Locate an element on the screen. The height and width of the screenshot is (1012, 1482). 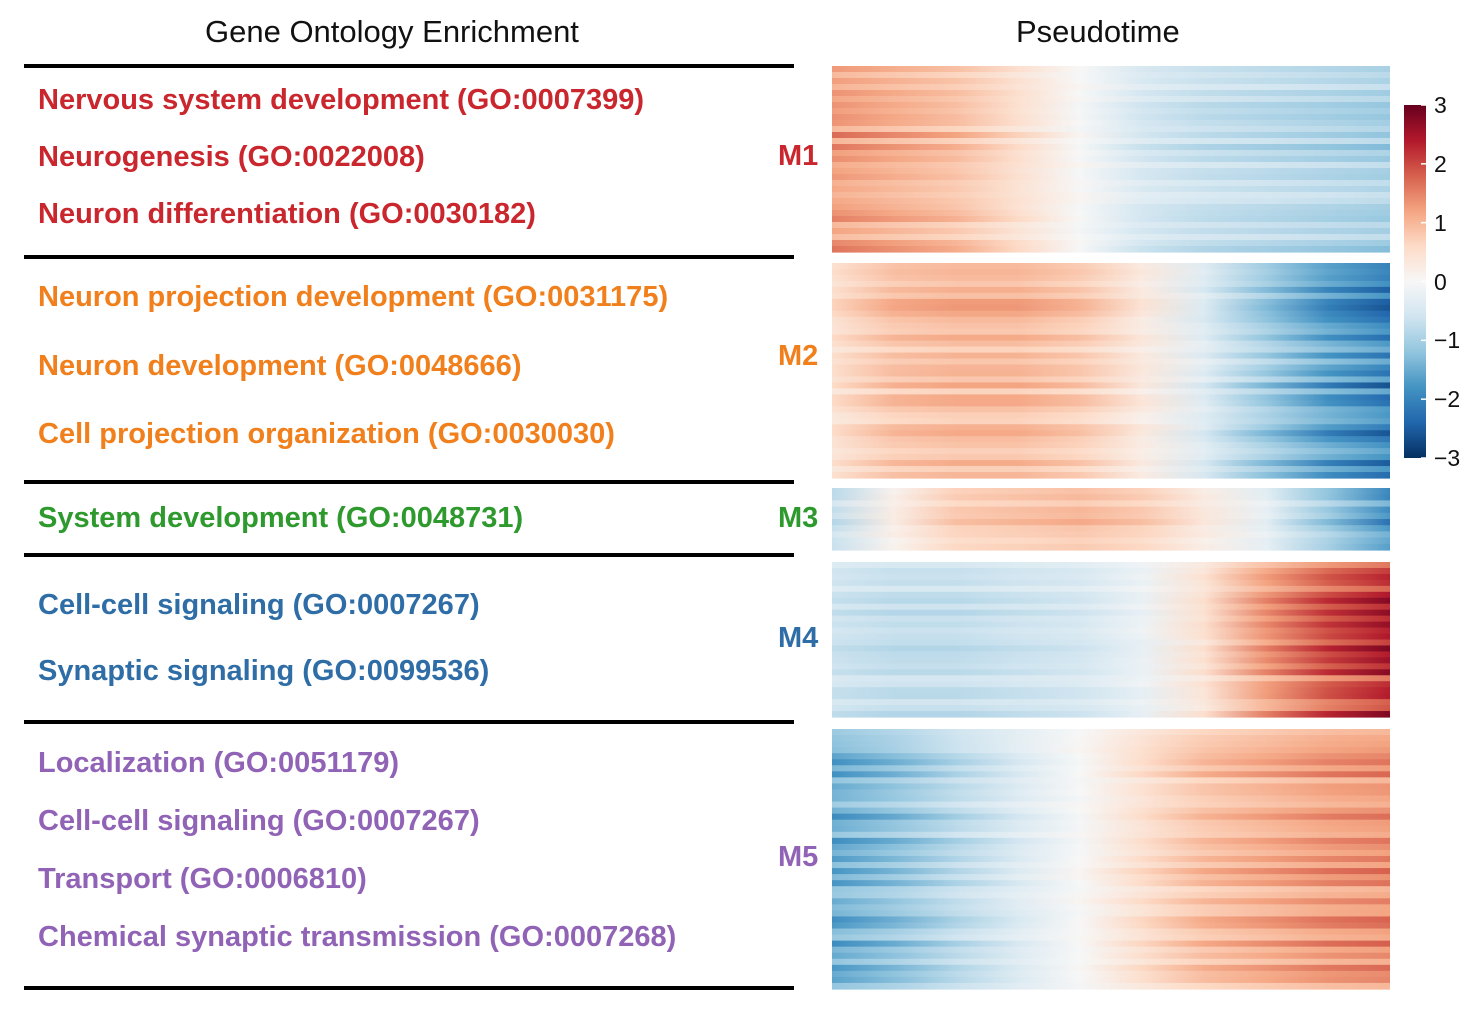
colorbar is located at coordinates (1415, 281).